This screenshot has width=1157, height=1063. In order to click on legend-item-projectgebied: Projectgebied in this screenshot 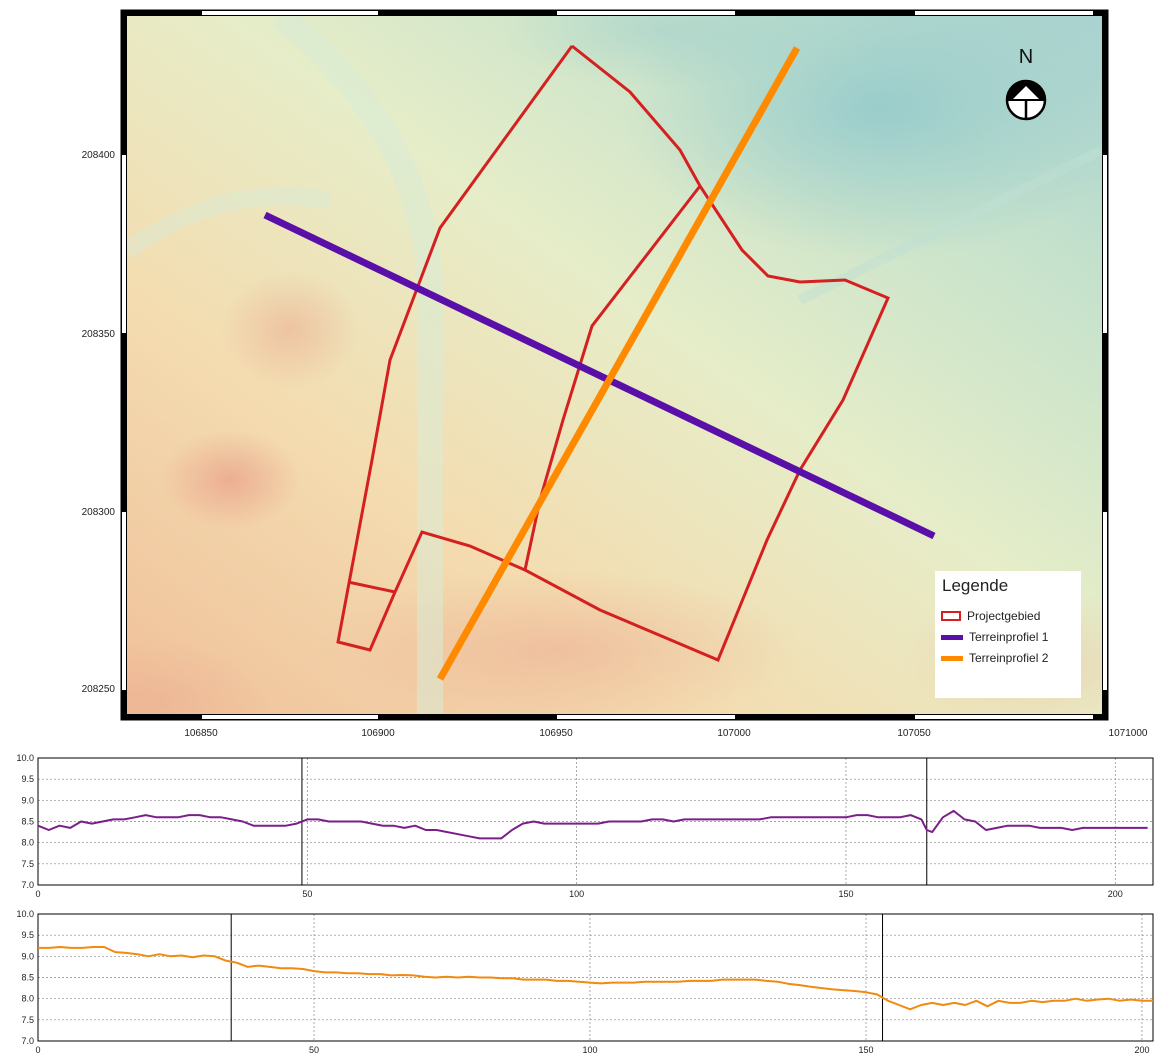, I will do `click(990, 616)`.